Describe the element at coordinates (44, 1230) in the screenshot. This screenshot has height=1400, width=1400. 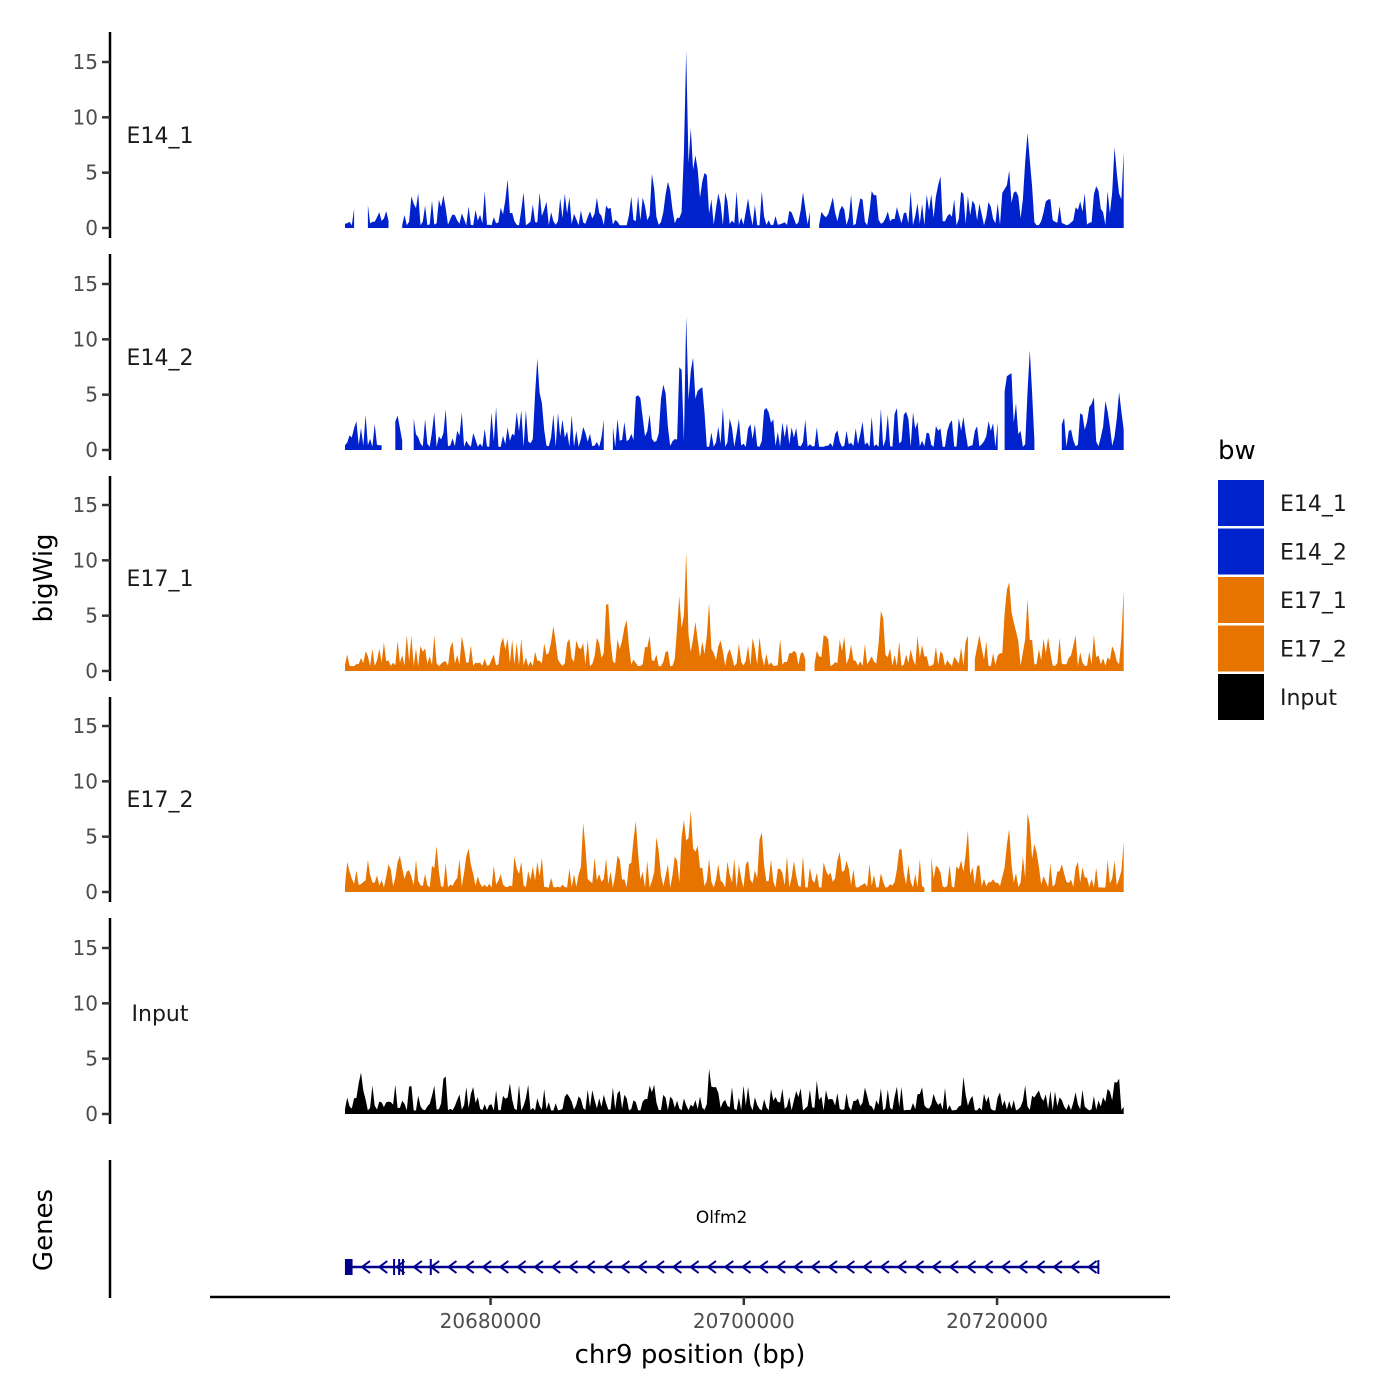
I see `genes-axis-title: Genes` at that location.